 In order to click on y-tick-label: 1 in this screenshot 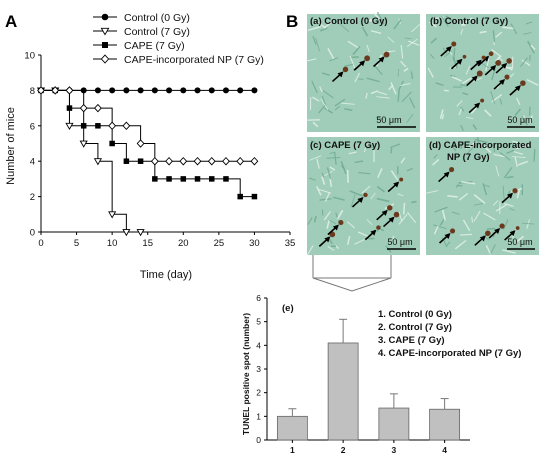, I will do `click(258, 416)`.